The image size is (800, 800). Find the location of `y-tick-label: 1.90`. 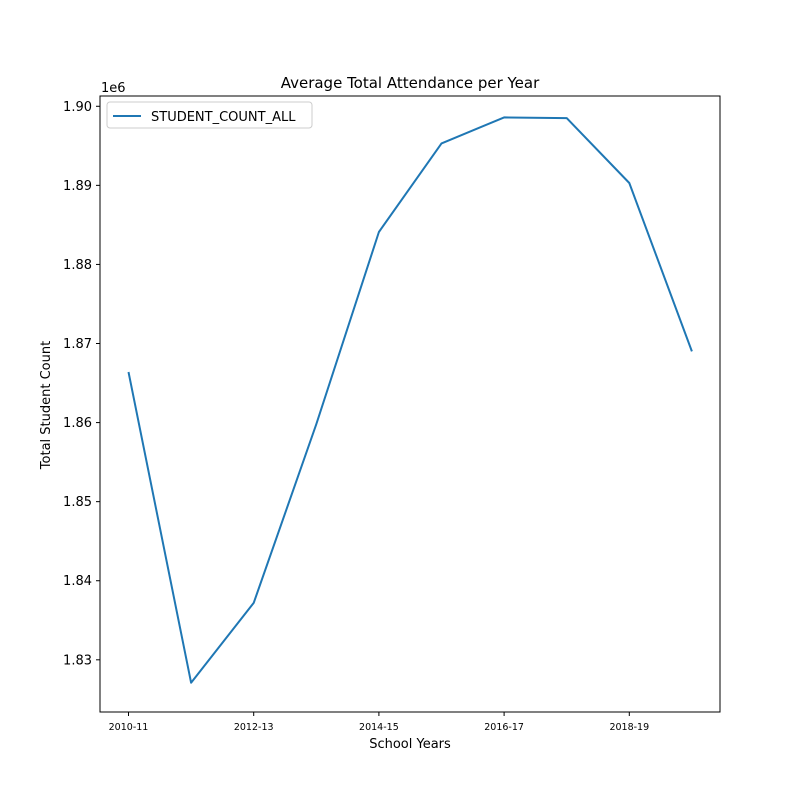

y-tick-label: 1.90 is located at coordinates (77, 107).